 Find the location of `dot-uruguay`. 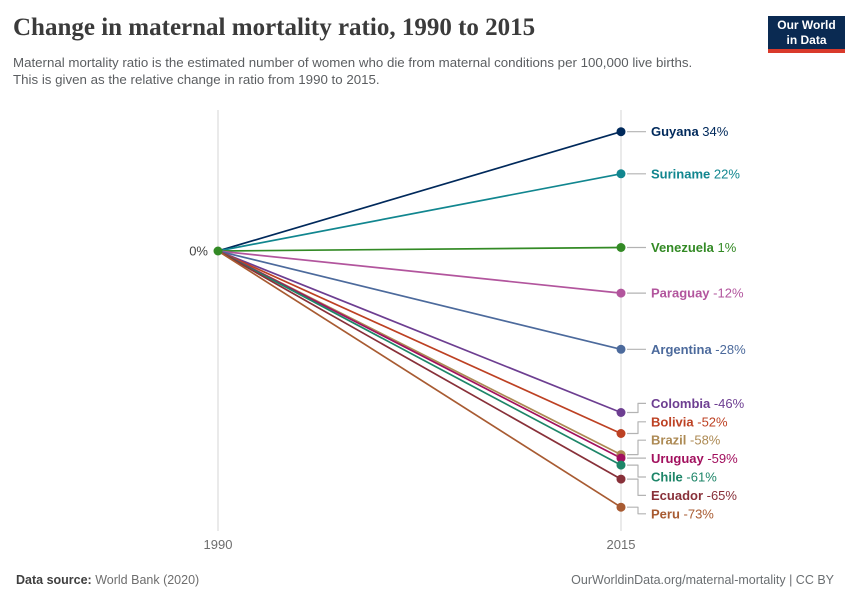

dot-uruguay is located at coordinates (621, 458).